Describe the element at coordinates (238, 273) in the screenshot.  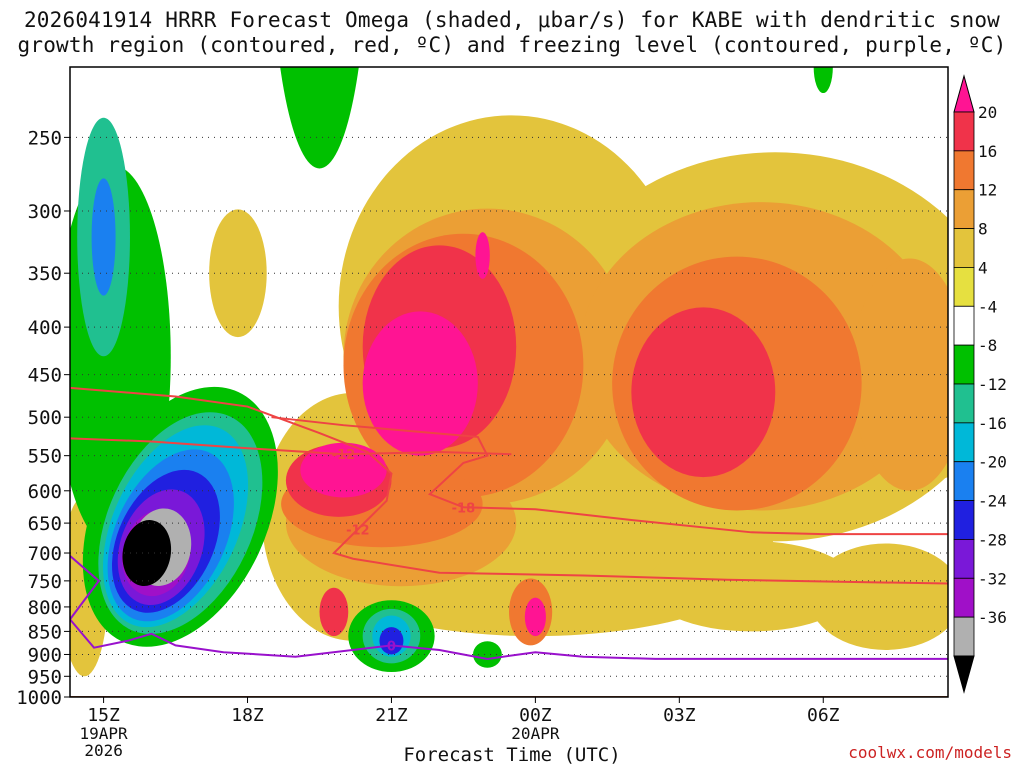
I see `omega-pos-18z` at that location.